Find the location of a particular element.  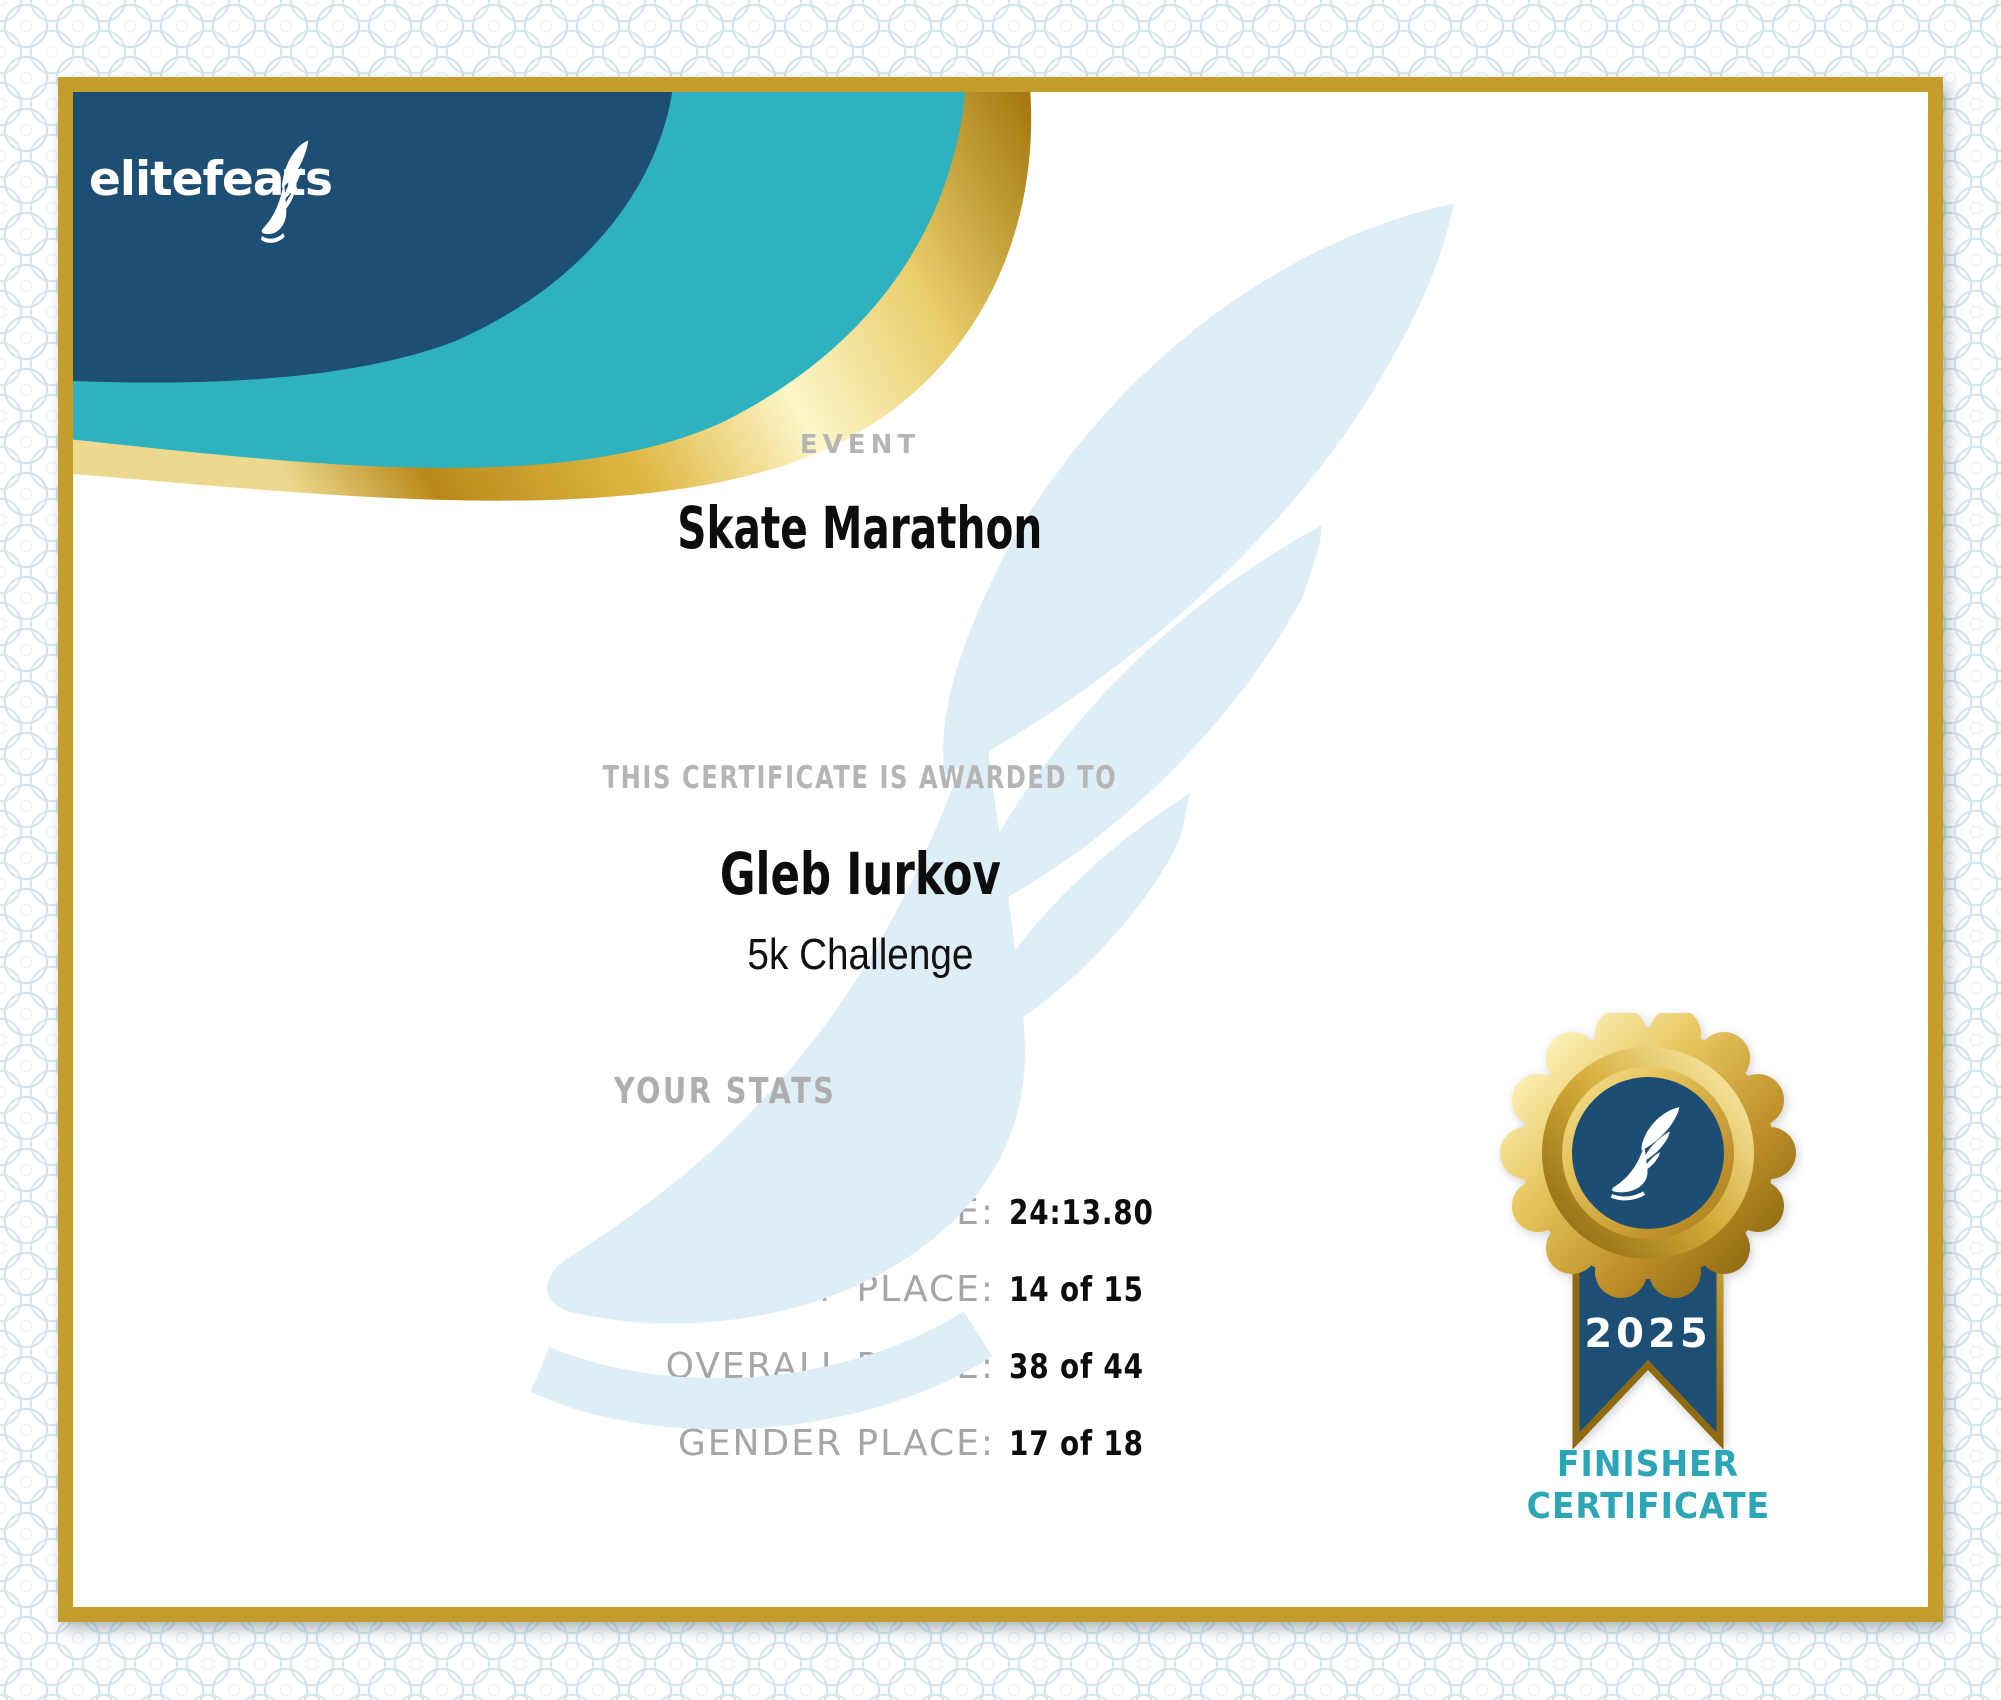

recipient-name: Gleb Iurkov is located at coordinates (860, 874).